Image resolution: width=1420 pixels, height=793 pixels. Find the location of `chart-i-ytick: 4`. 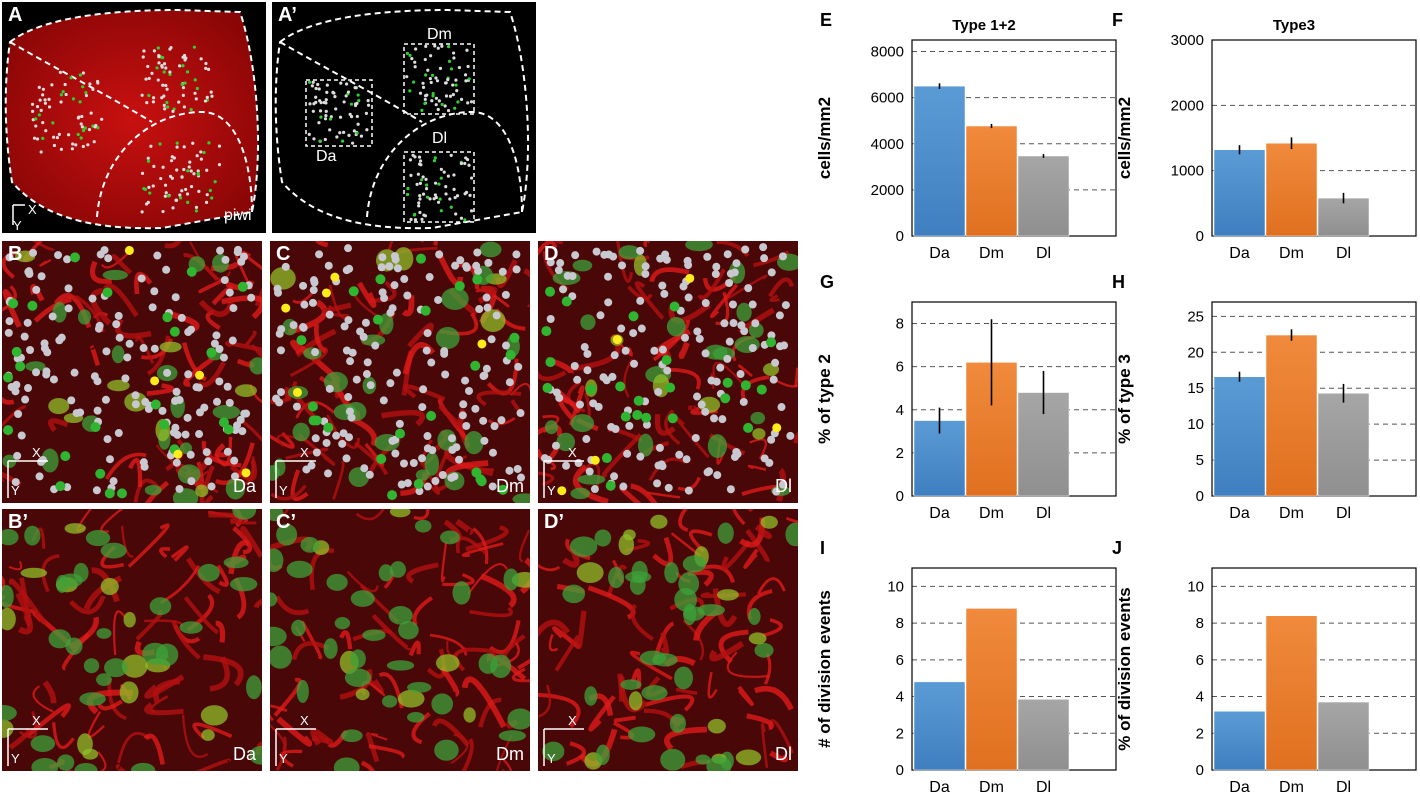

chart-i-ytick: 4 is located at coordinates (900, 697).